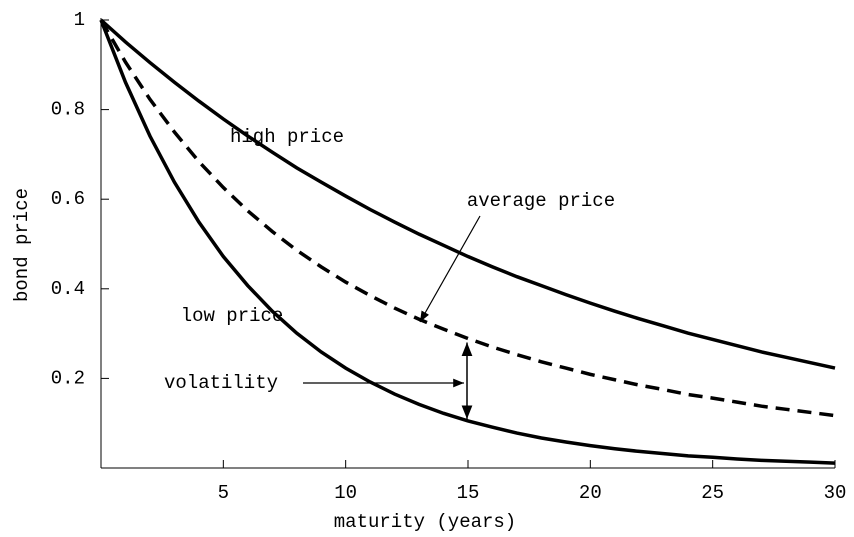  I want to click on x-tick-label: 20, so click(590, 493).